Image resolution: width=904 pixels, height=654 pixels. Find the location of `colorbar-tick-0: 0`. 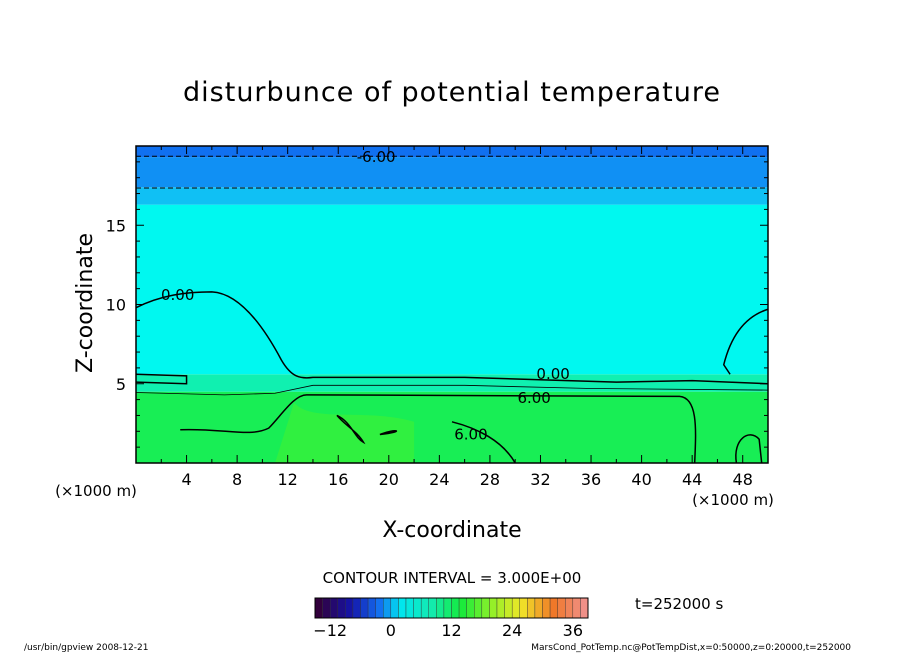

colorbar-tick-0: 0 is located at coordinates (391, 630).